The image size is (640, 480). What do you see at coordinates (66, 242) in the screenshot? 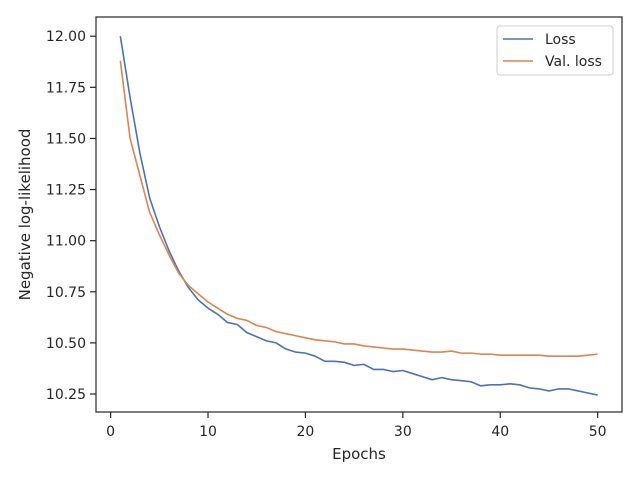
I see `y-tick-label: 11.00` at bounding box center [66, 242].